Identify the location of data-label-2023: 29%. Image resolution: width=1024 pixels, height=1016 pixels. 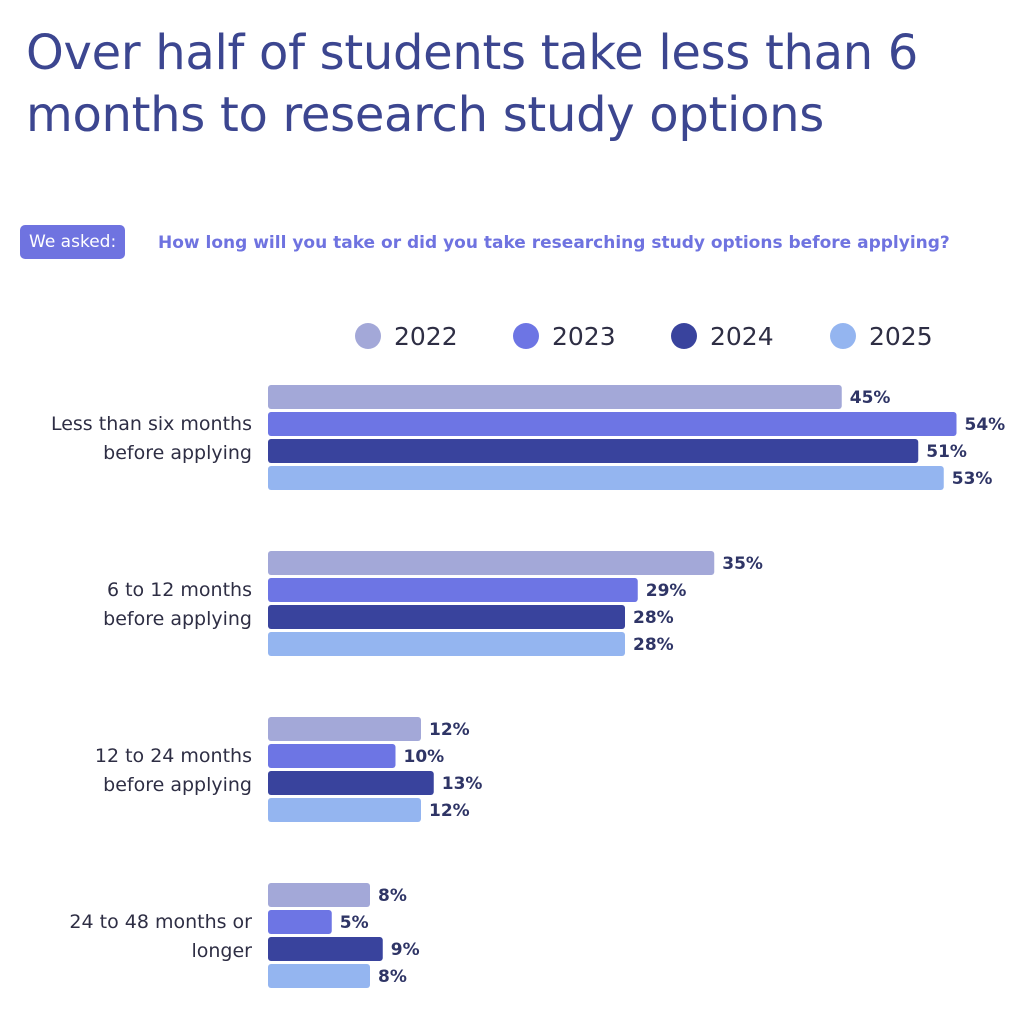
(666, 591).